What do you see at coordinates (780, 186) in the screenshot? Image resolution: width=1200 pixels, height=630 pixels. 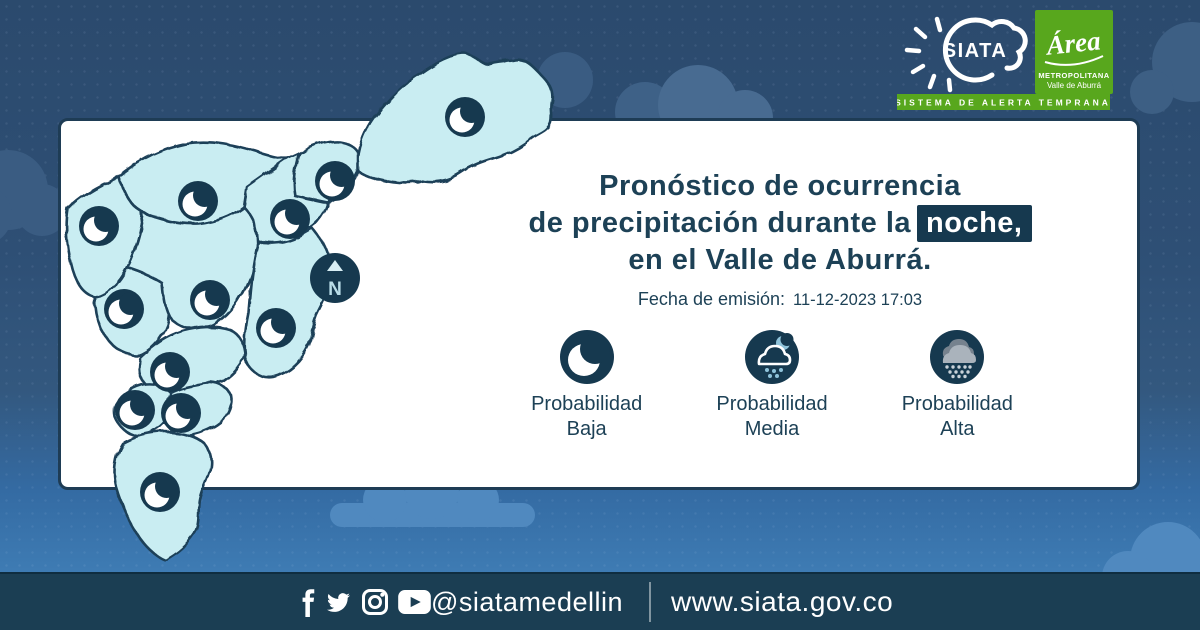 I see `page-title-line1: Pronóstico de ocurrencia` at bounding box center [780, 186].